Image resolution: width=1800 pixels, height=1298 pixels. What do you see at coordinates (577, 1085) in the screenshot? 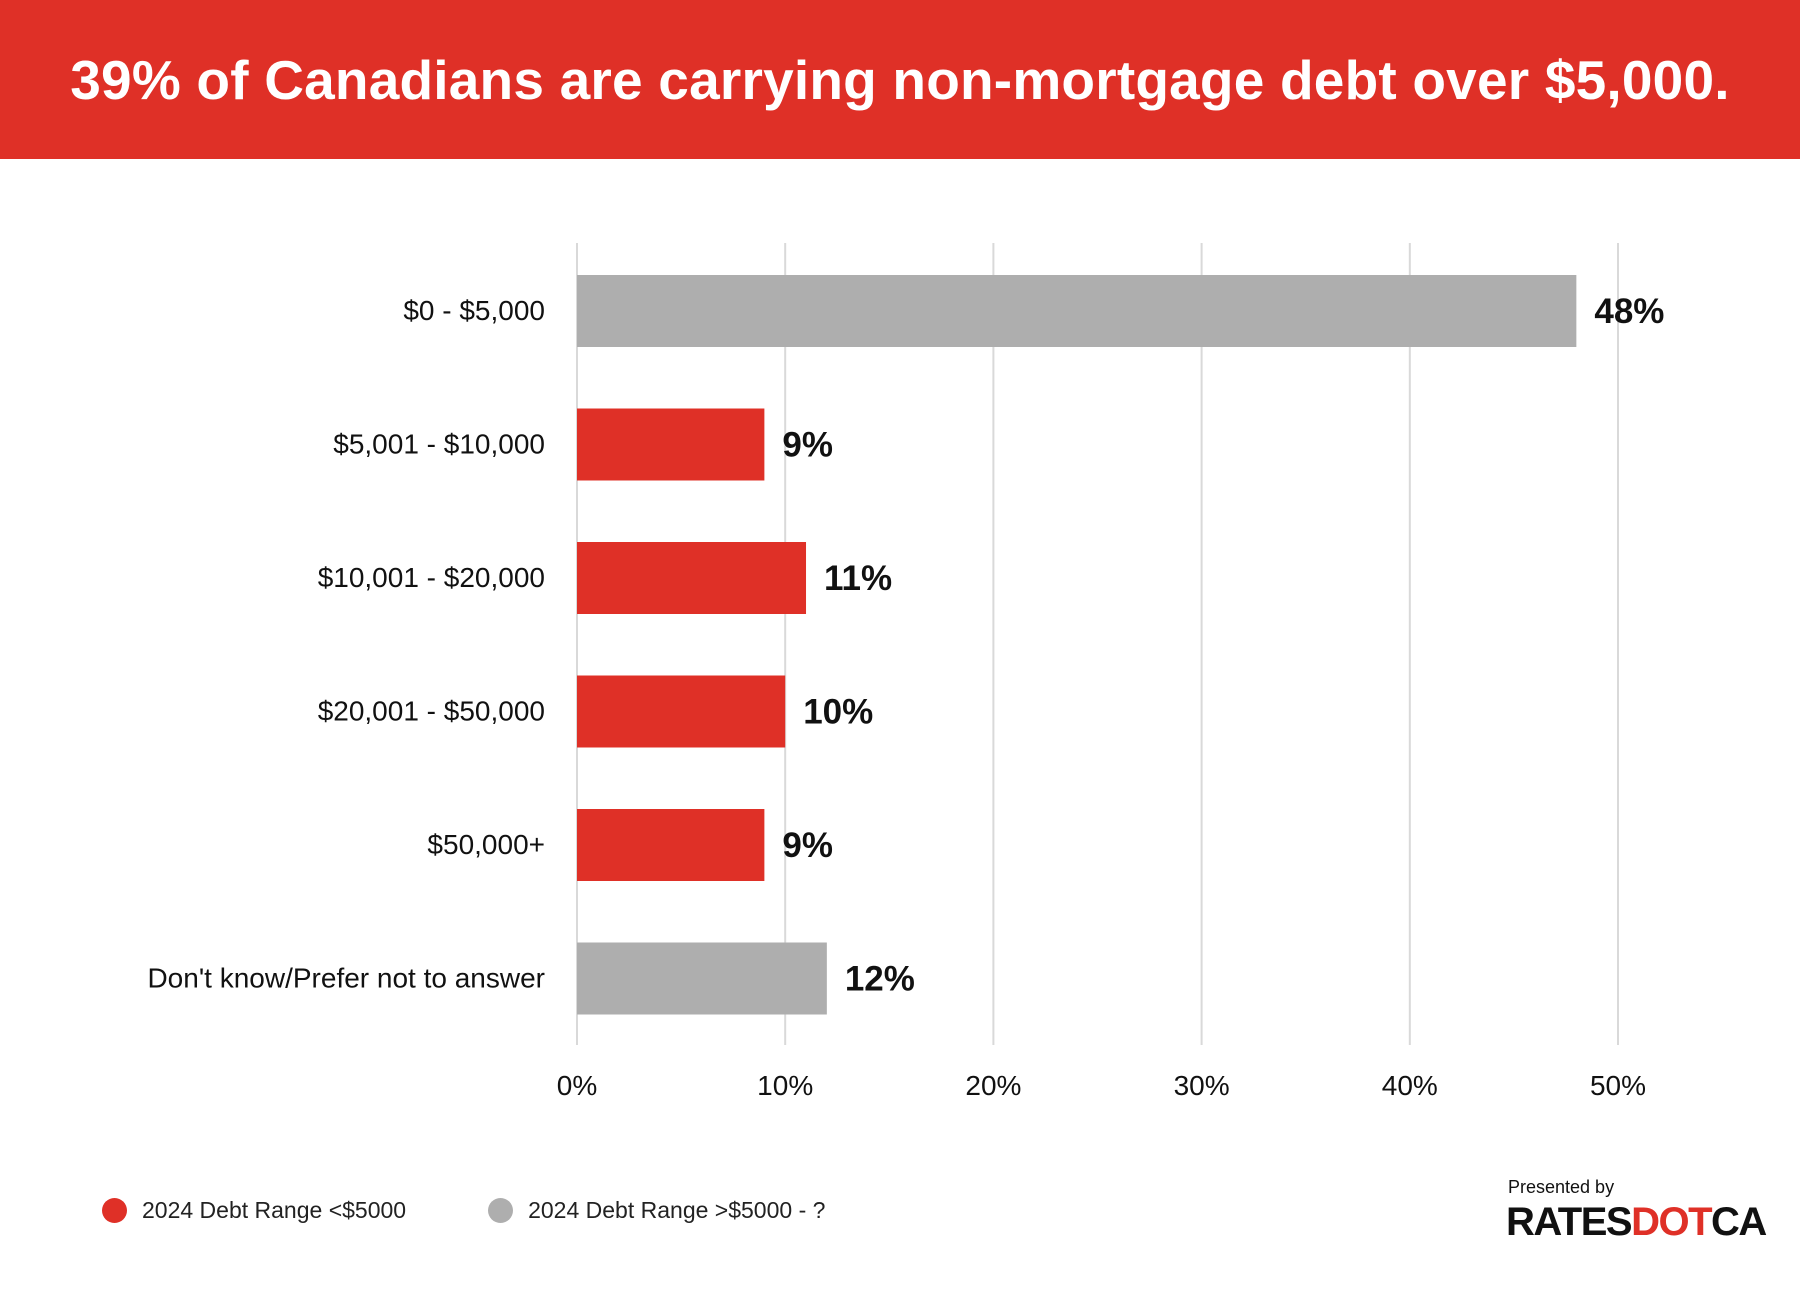
I see `x-tick-label: 0%` at bounding box center [577, 1085].